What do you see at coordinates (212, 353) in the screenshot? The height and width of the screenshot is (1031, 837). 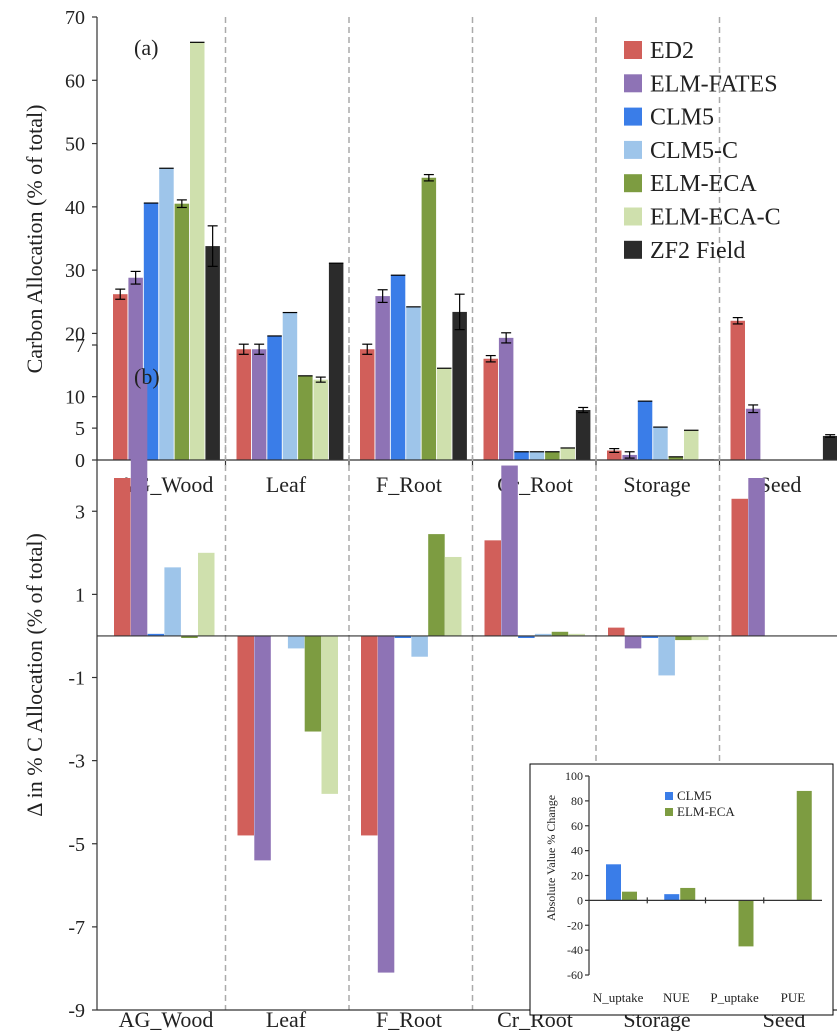 I see `bar-a-zf2-field-ag-wood` at bounding box center [212, 353].